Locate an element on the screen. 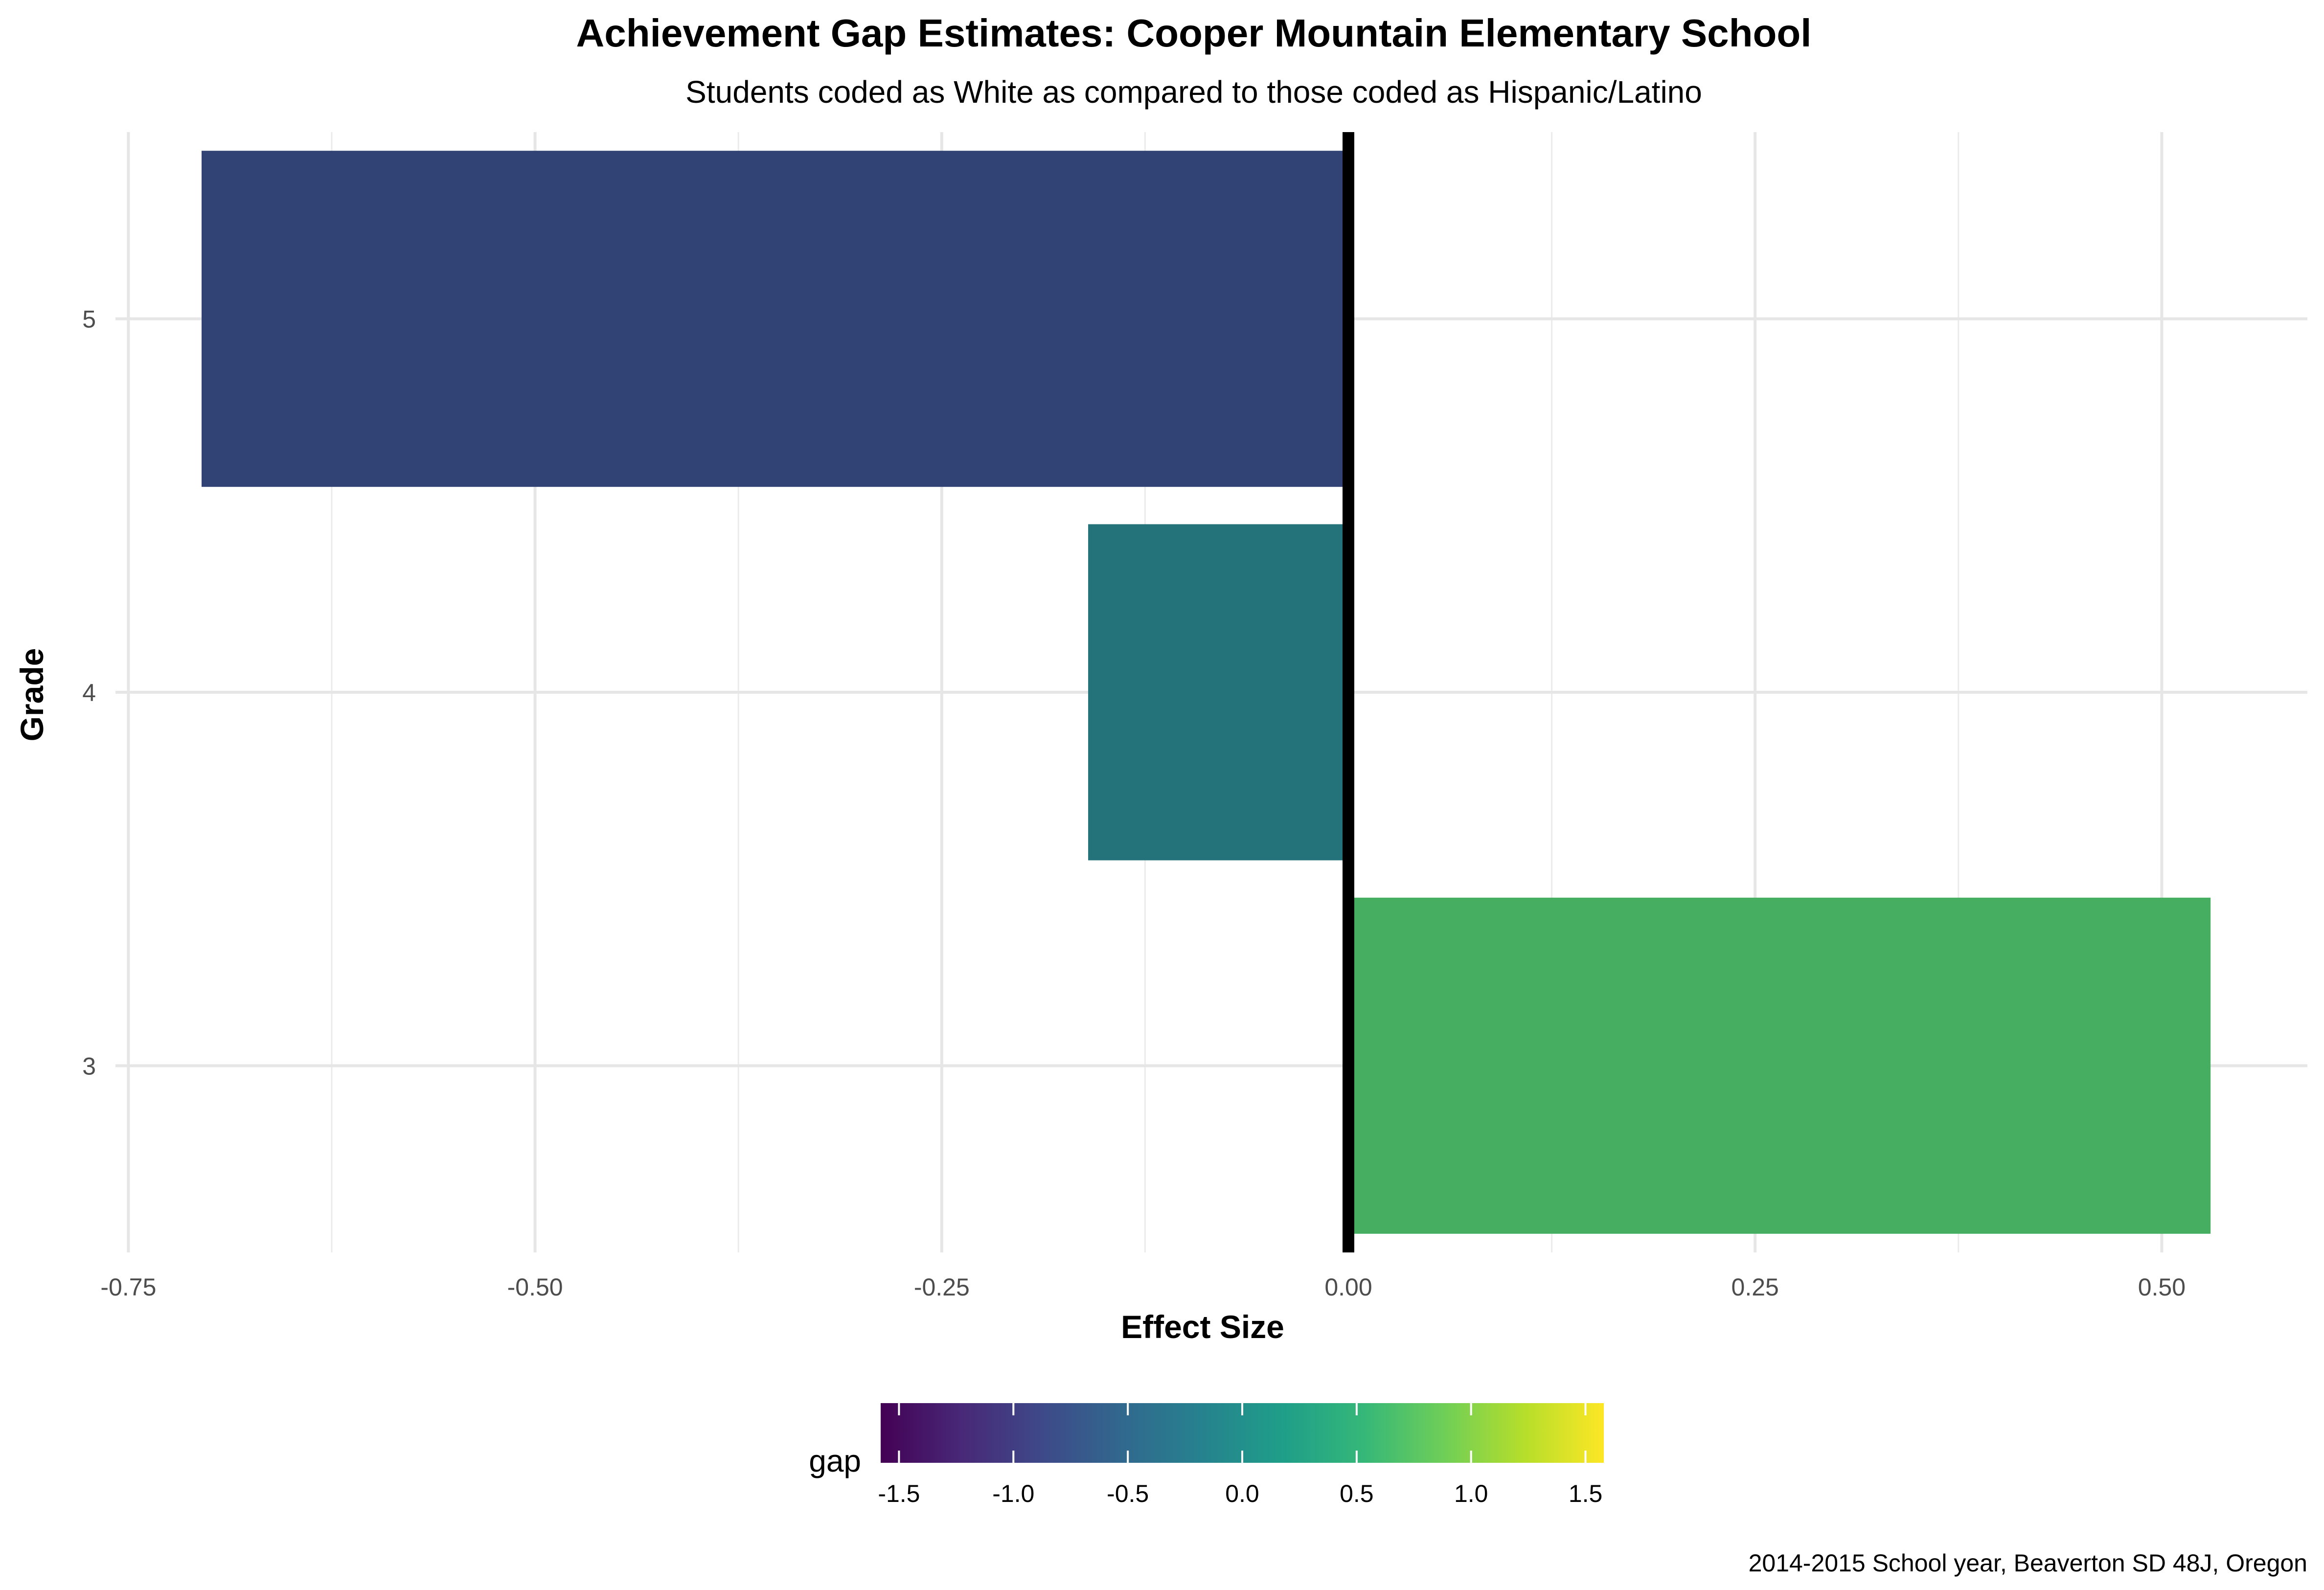 Image resolution: width=2324 pixels, height=1590 pixels. y-tick-label: 4 is located at coordinates (89, 693).